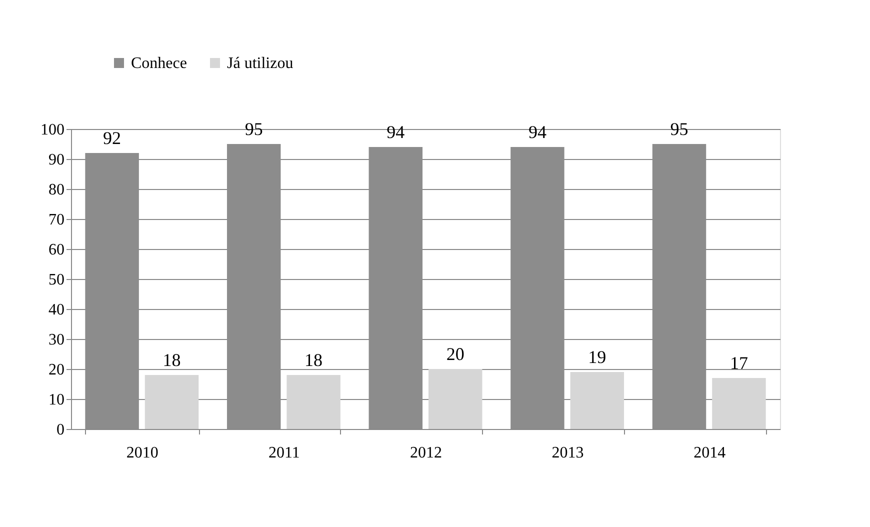 This screenshot has height=527, width=870. I want to click on y-tick-label: 80, so click(56, 190).